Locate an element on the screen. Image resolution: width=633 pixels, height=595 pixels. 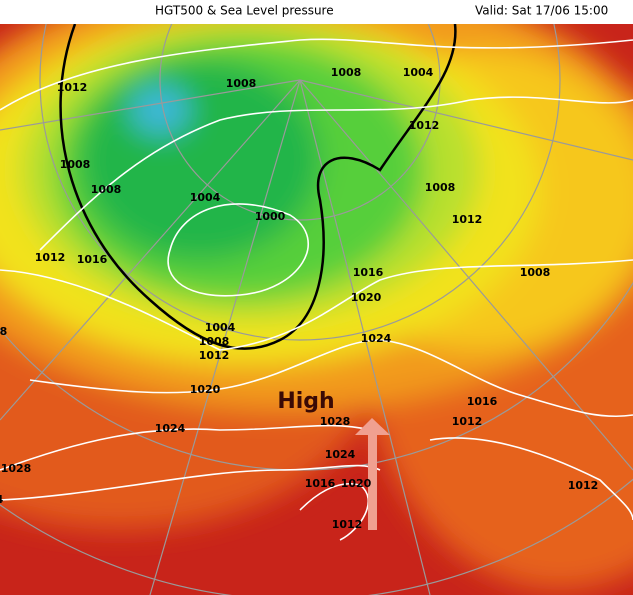
header-bar is located at coordinates (316, 12).